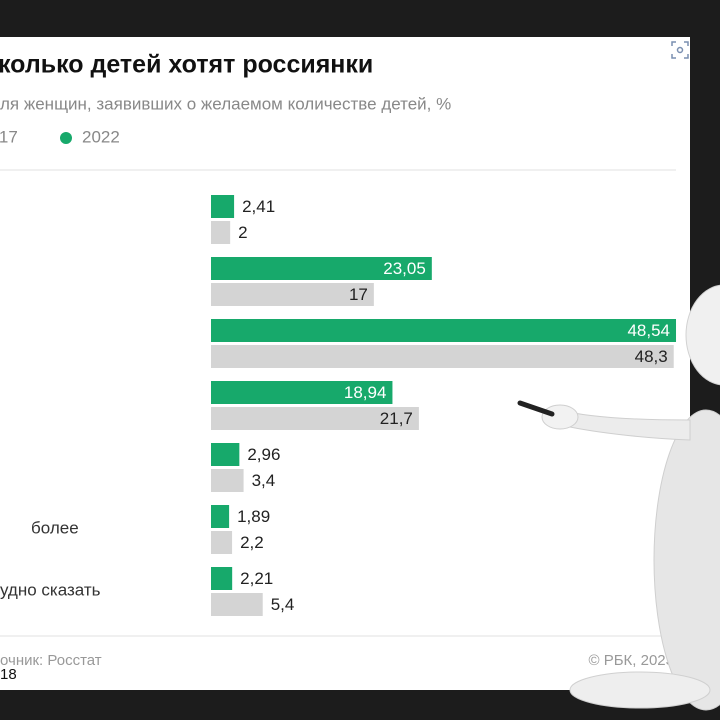  Describe the element at coordinates (8, 674) in the screenshot. I see `footnote: 18` at that location.